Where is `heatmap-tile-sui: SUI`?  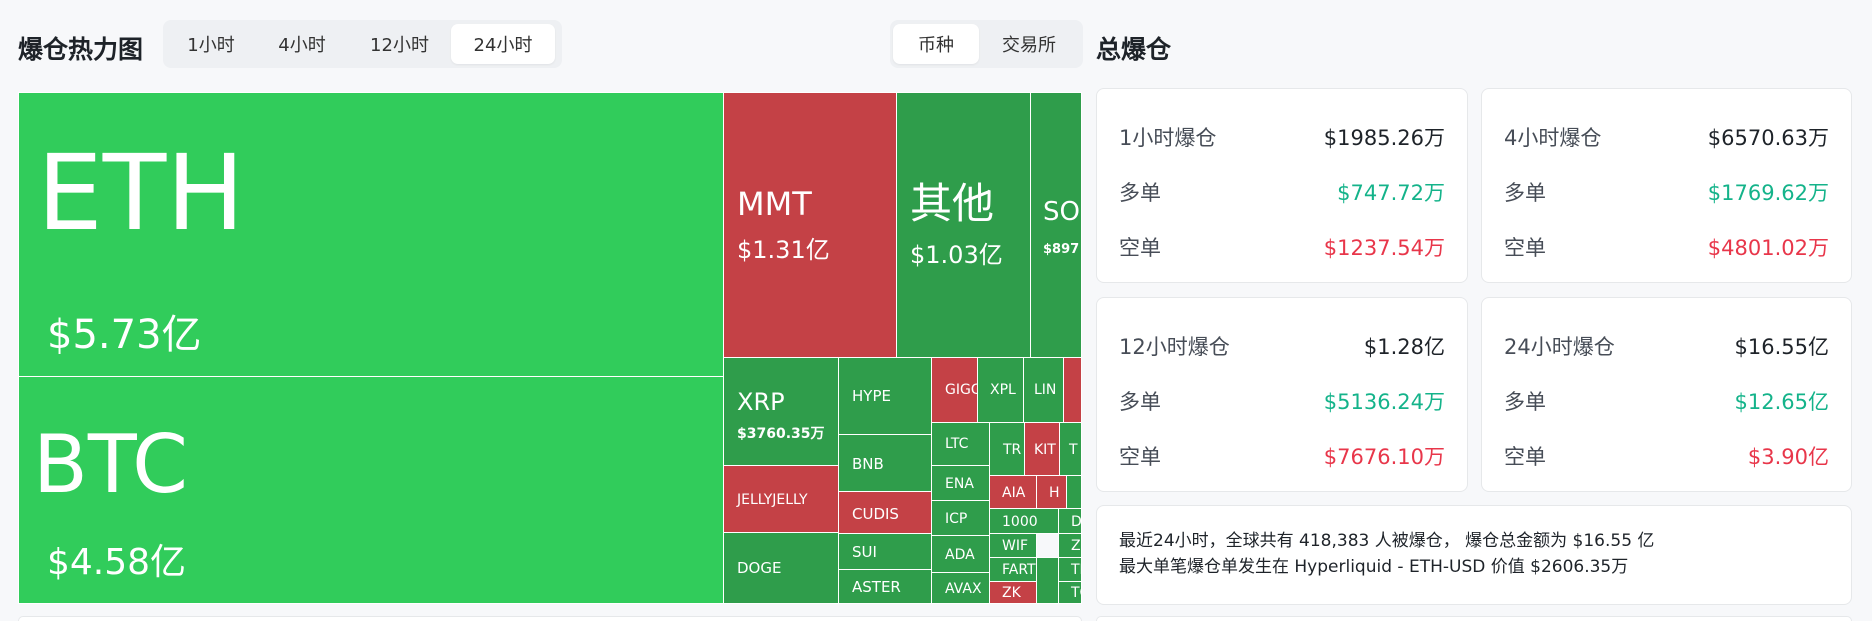
heatmap-tile-sui: SUI is located at coordinates (885, 551).